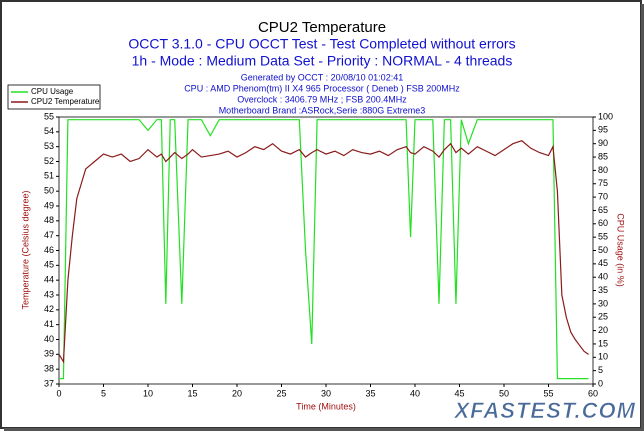  I want to click on y2-tick-label: 100, so click(605, 116).